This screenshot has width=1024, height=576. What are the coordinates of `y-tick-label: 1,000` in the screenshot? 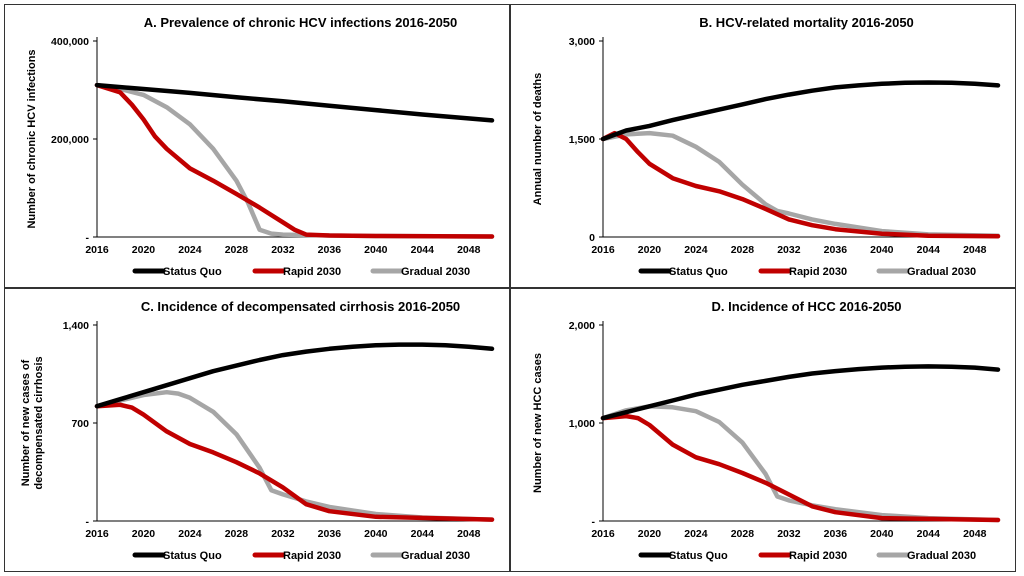 It's located at (582, 424).